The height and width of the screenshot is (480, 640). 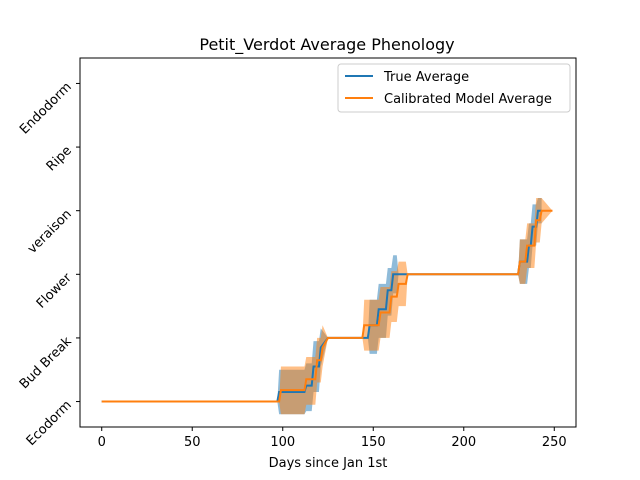 What do you see at coordinates (463, 442) in the screenshot?
I see `x-tick-label: 200` at bounding box center [463, 442].